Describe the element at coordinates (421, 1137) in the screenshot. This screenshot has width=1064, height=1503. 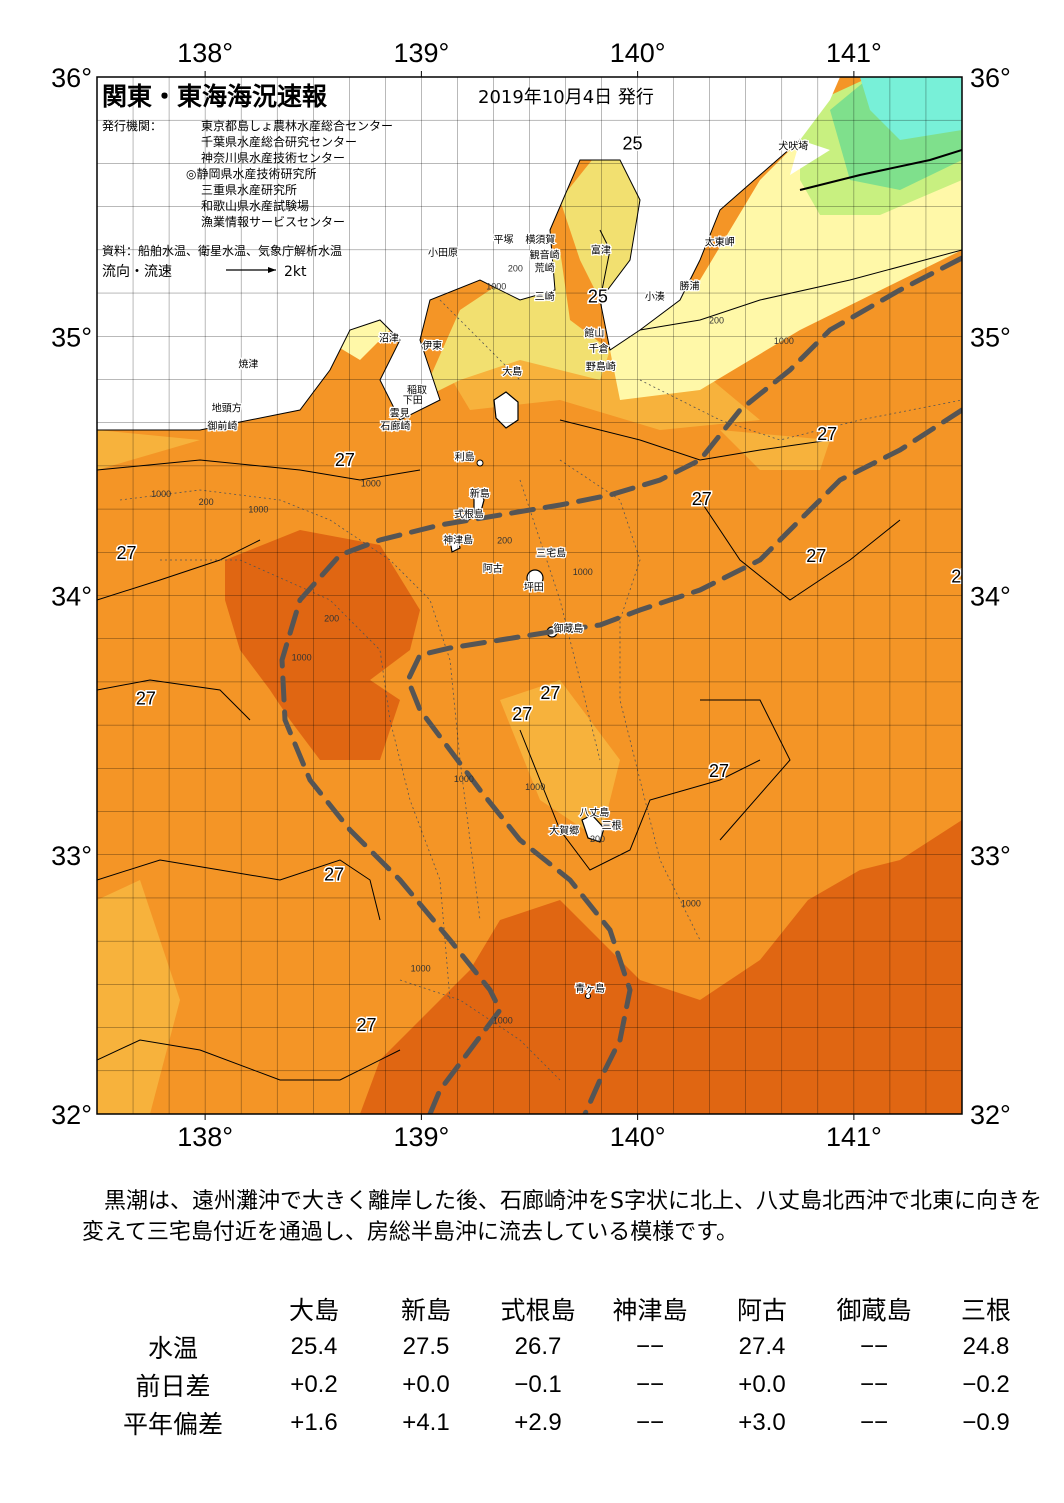
I see `lon-tick-label: 139°` at that location.